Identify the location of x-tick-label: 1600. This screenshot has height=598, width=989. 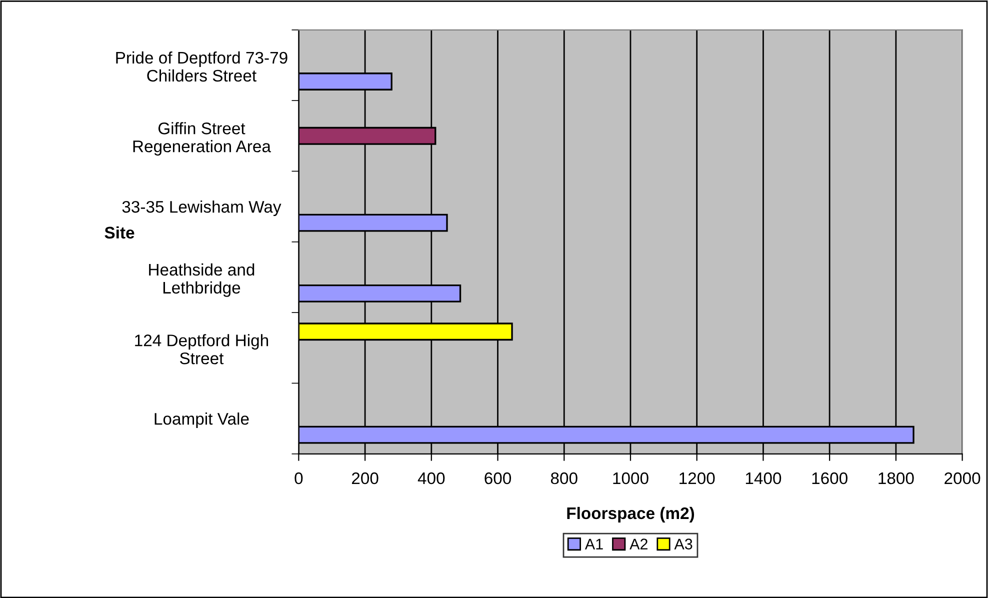
(830, 478).